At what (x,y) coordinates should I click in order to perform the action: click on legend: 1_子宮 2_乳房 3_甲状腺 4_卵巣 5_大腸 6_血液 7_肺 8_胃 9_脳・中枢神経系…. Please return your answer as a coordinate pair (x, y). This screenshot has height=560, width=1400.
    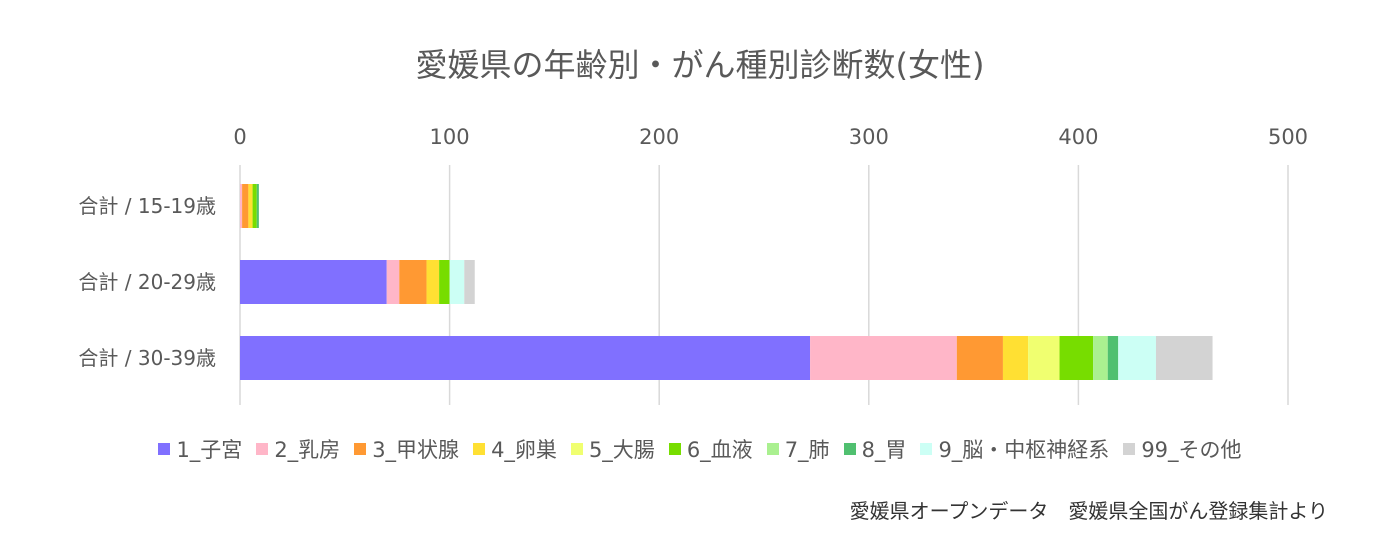
    Looking at the image, I should click on (700, 449).